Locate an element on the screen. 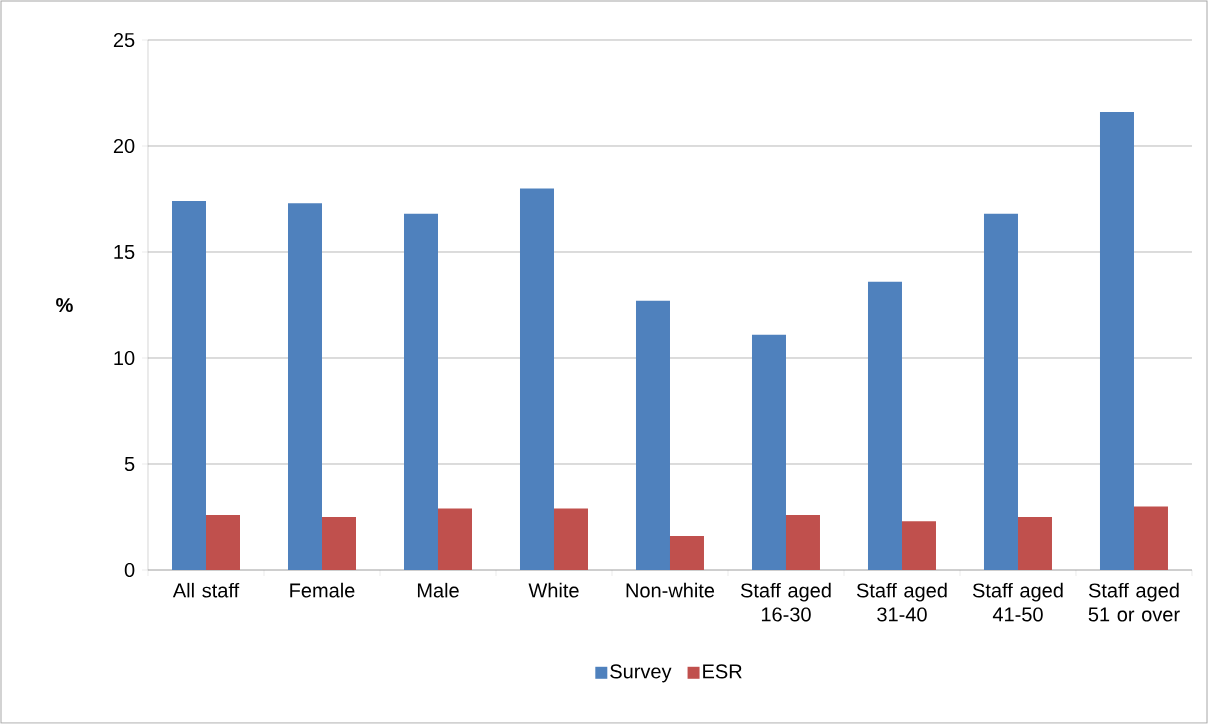 Image resolution: width=1208 pixels, height=724 pixels. y-axis-title: % is located at coordinates (64, 305).